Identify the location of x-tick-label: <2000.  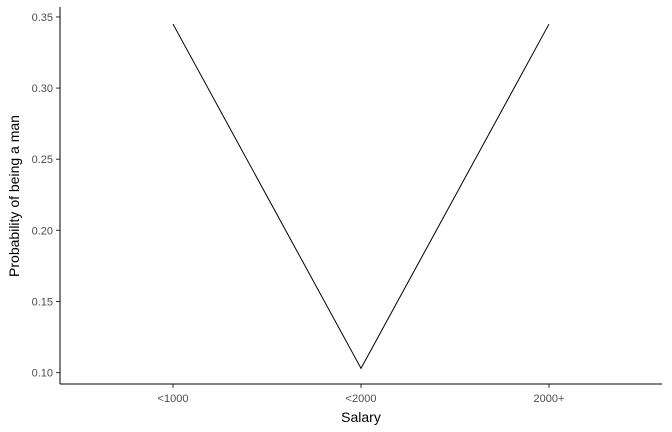
(361, 399).